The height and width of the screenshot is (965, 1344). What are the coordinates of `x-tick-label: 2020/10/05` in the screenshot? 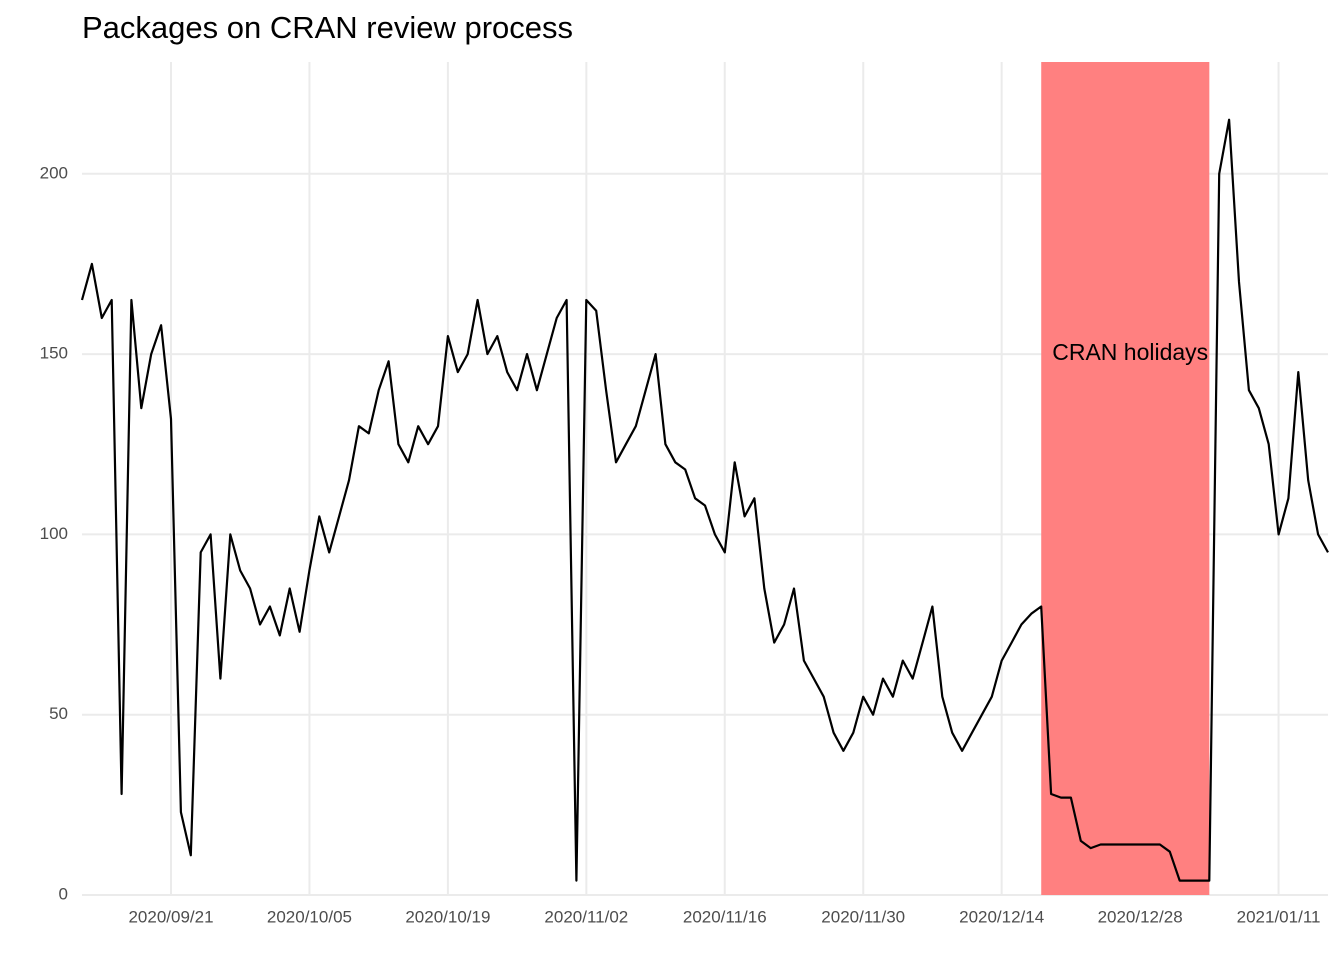 It's located at (309, 916).